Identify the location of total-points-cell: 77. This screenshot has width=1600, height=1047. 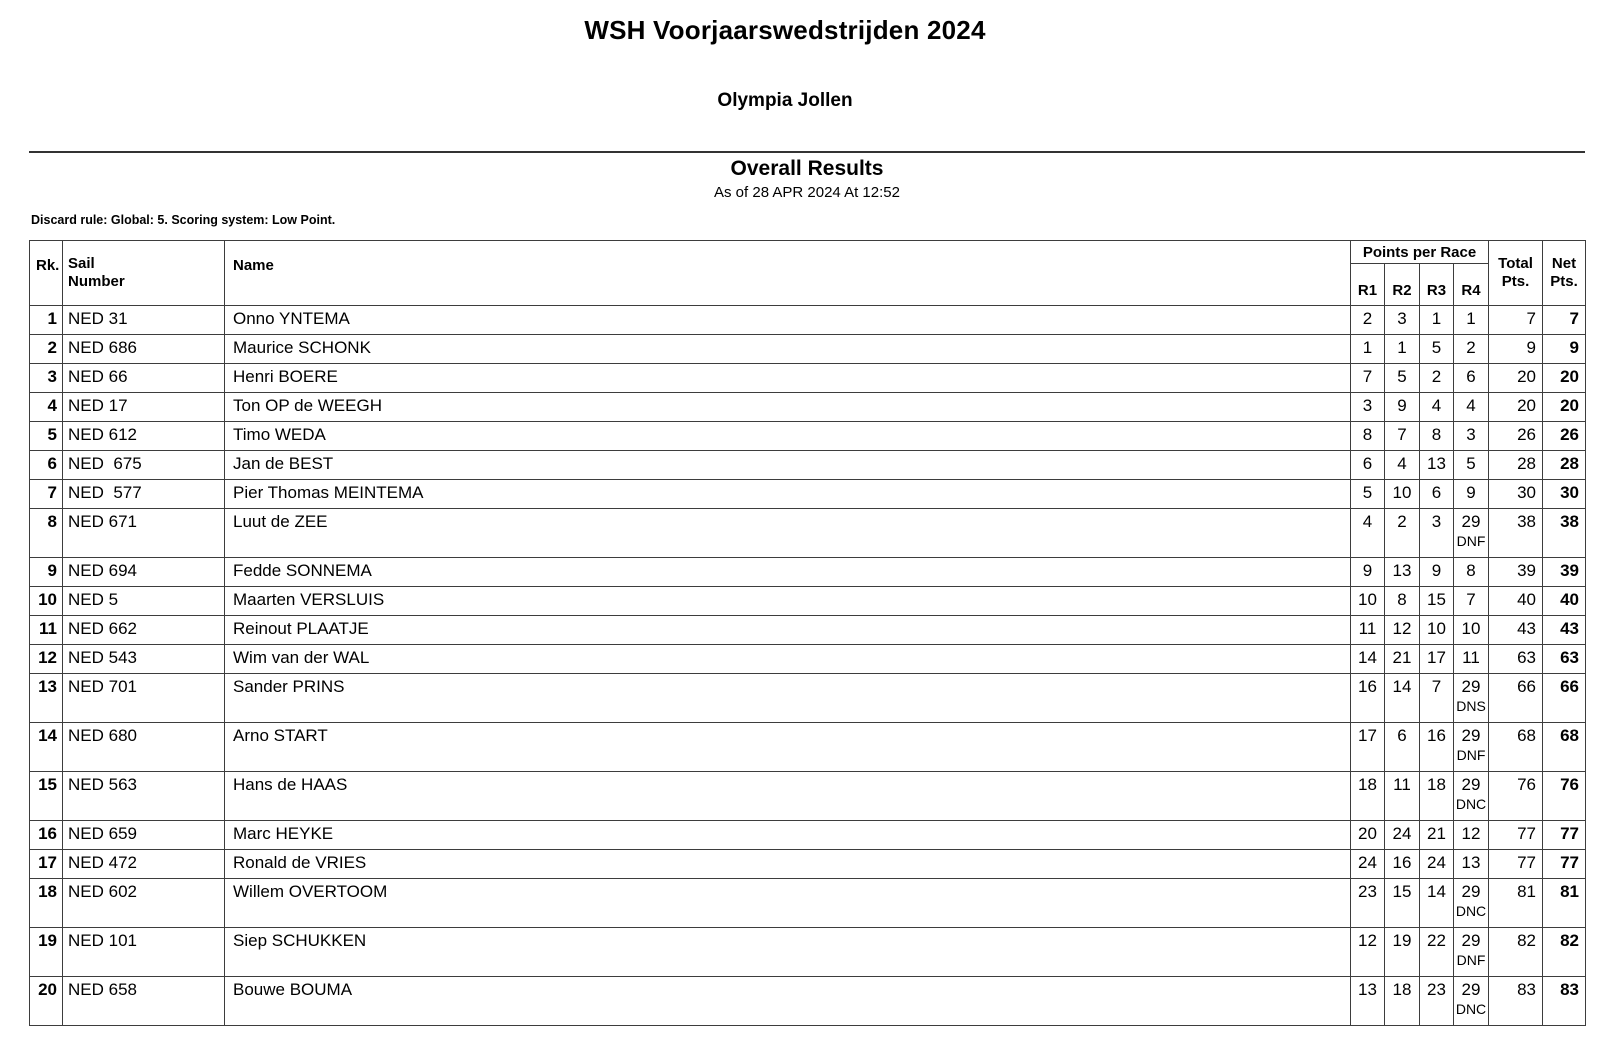
(1515, 835).